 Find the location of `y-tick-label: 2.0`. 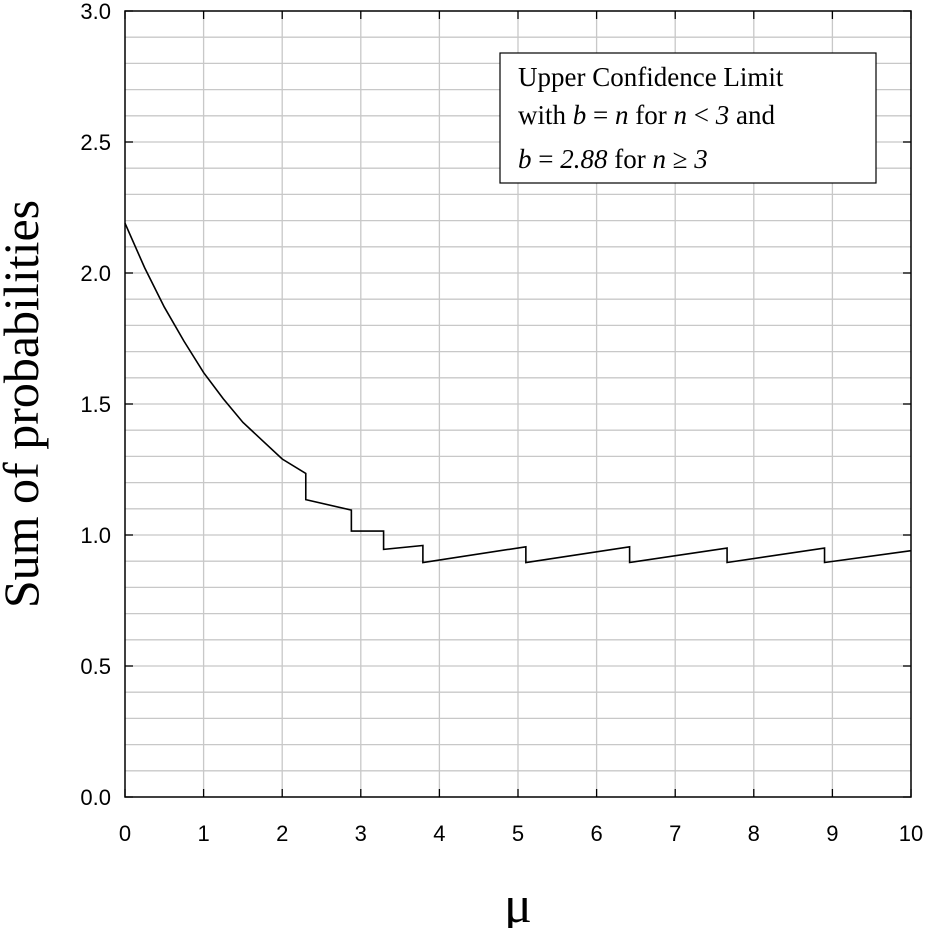

y-tick-label: 2.0 is located at coordinates (95, 273).